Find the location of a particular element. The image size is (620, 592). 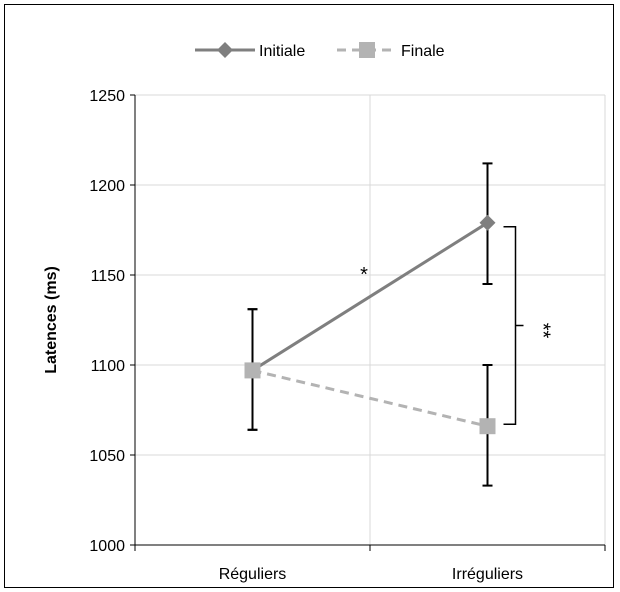

y-tick-labels: 1000 1050 1100 1150 1200 1250 is located at coordinates (107, 321).